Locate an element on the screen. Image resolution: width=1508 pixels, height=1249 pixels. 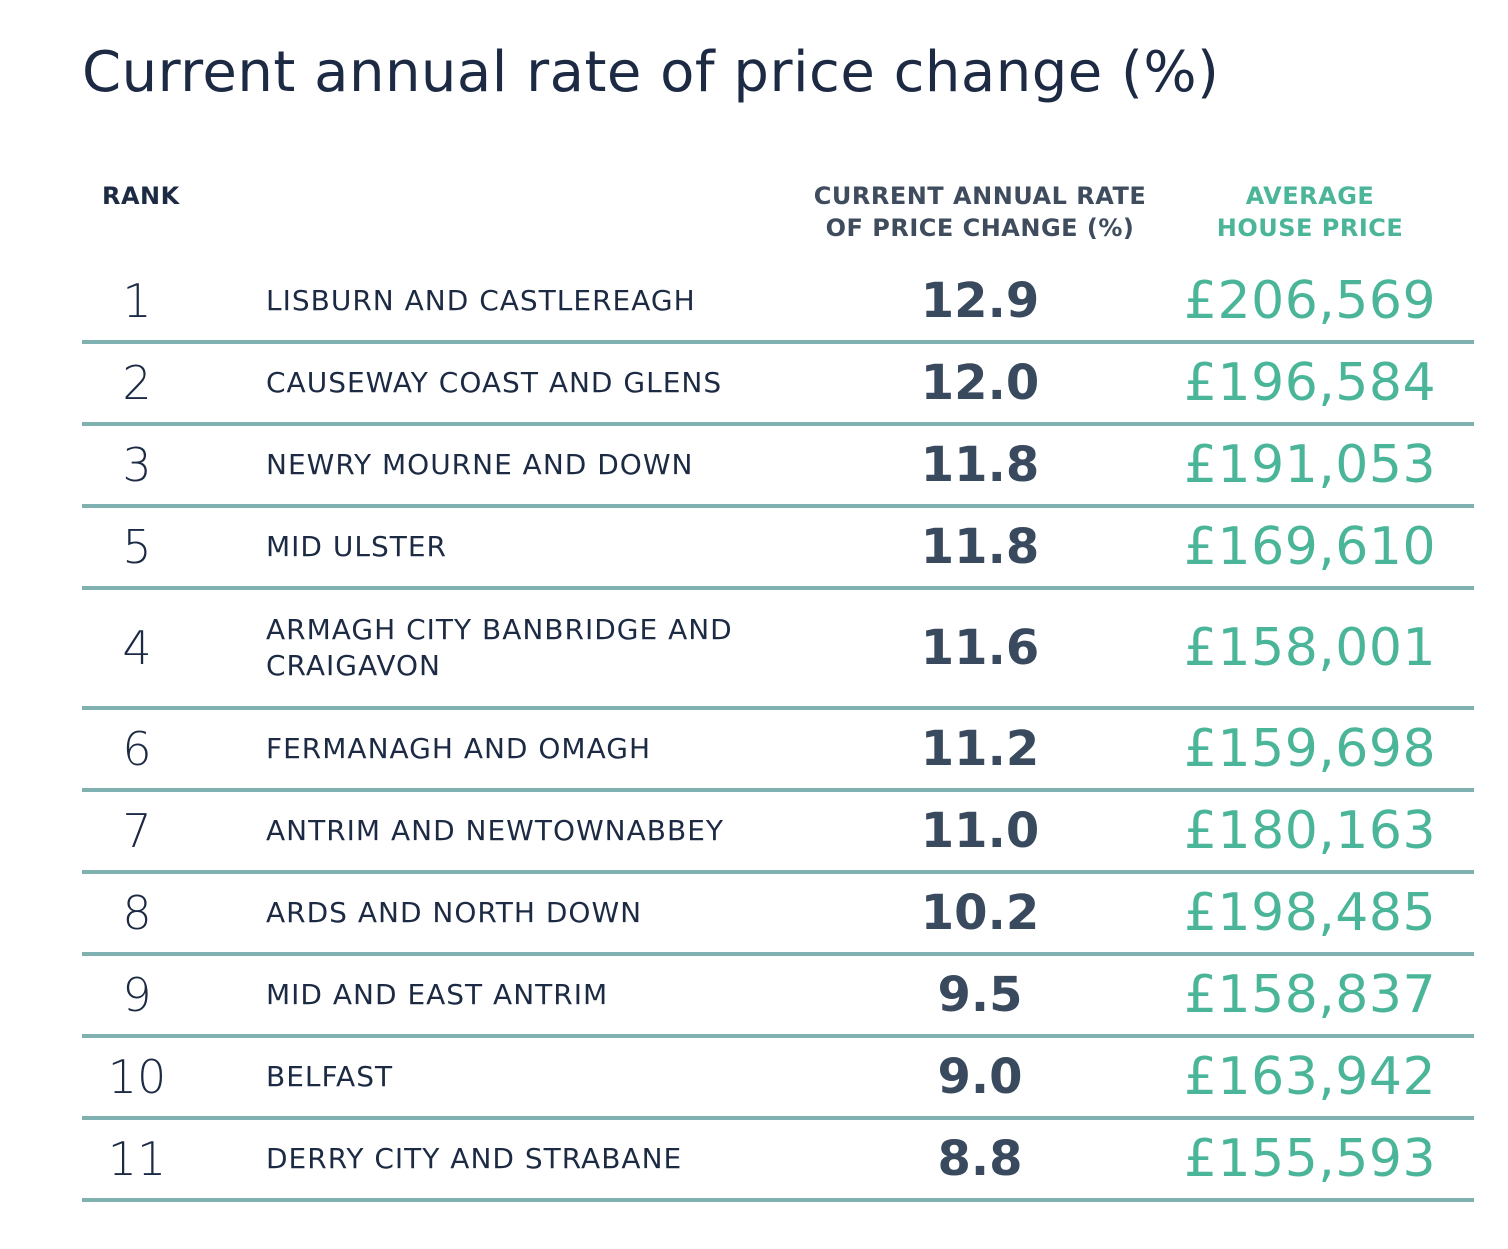
price-cell: £196,584 is located at coordinates (1310, 383).